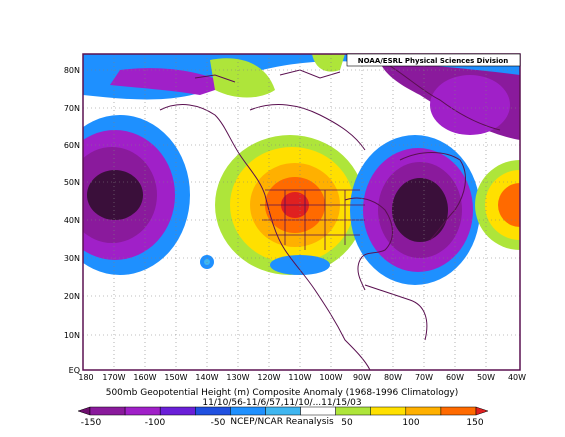 This screenshot has width=565, height=437. What do you see at coordinates (420, 210) in the screenshot?
I see `trough-core` at bounding box center [420, 210].